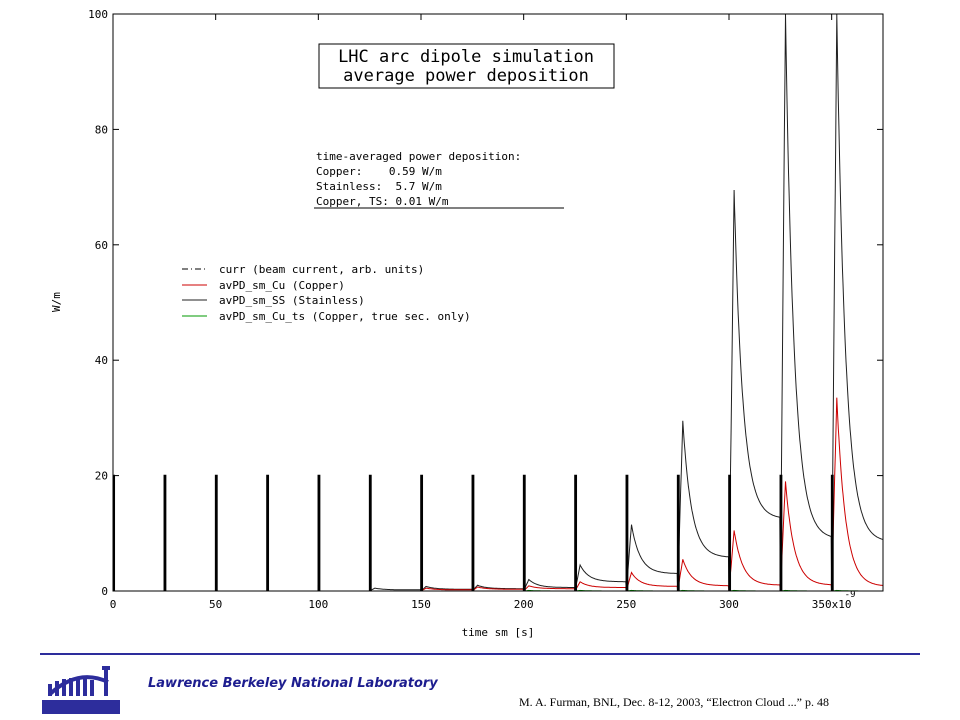  I want to click on y-tick-label: 0, so click(104, 591).